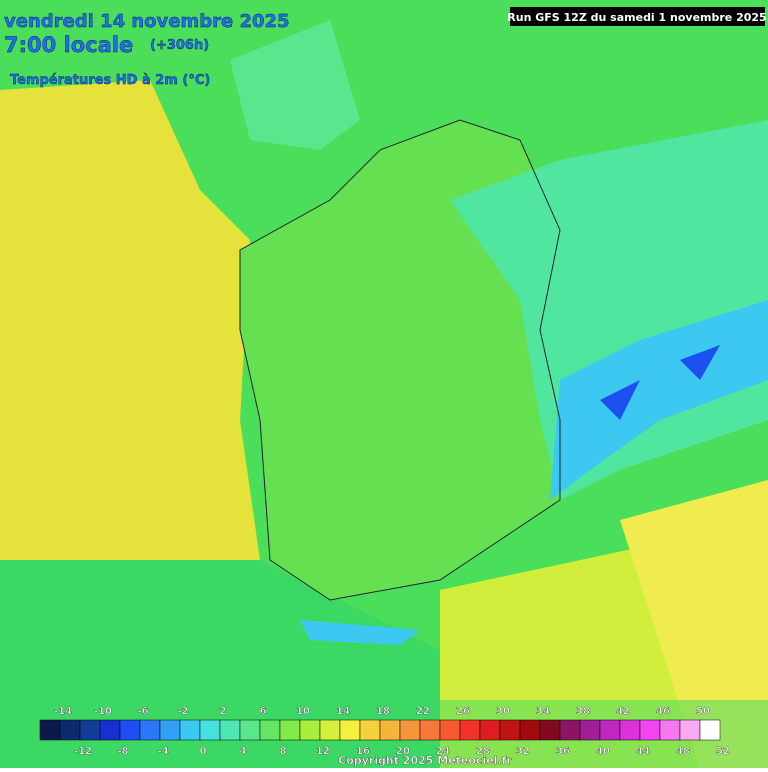  I want to click on date: vendredi 14 novembre 2025, so click(147, 21).